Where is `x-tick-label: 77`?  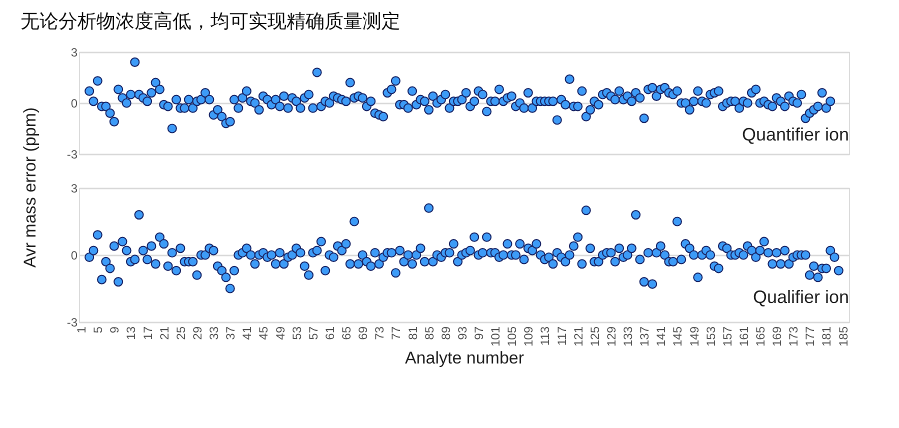 x-tick-label: 77 is located at coordinates (396, 333).